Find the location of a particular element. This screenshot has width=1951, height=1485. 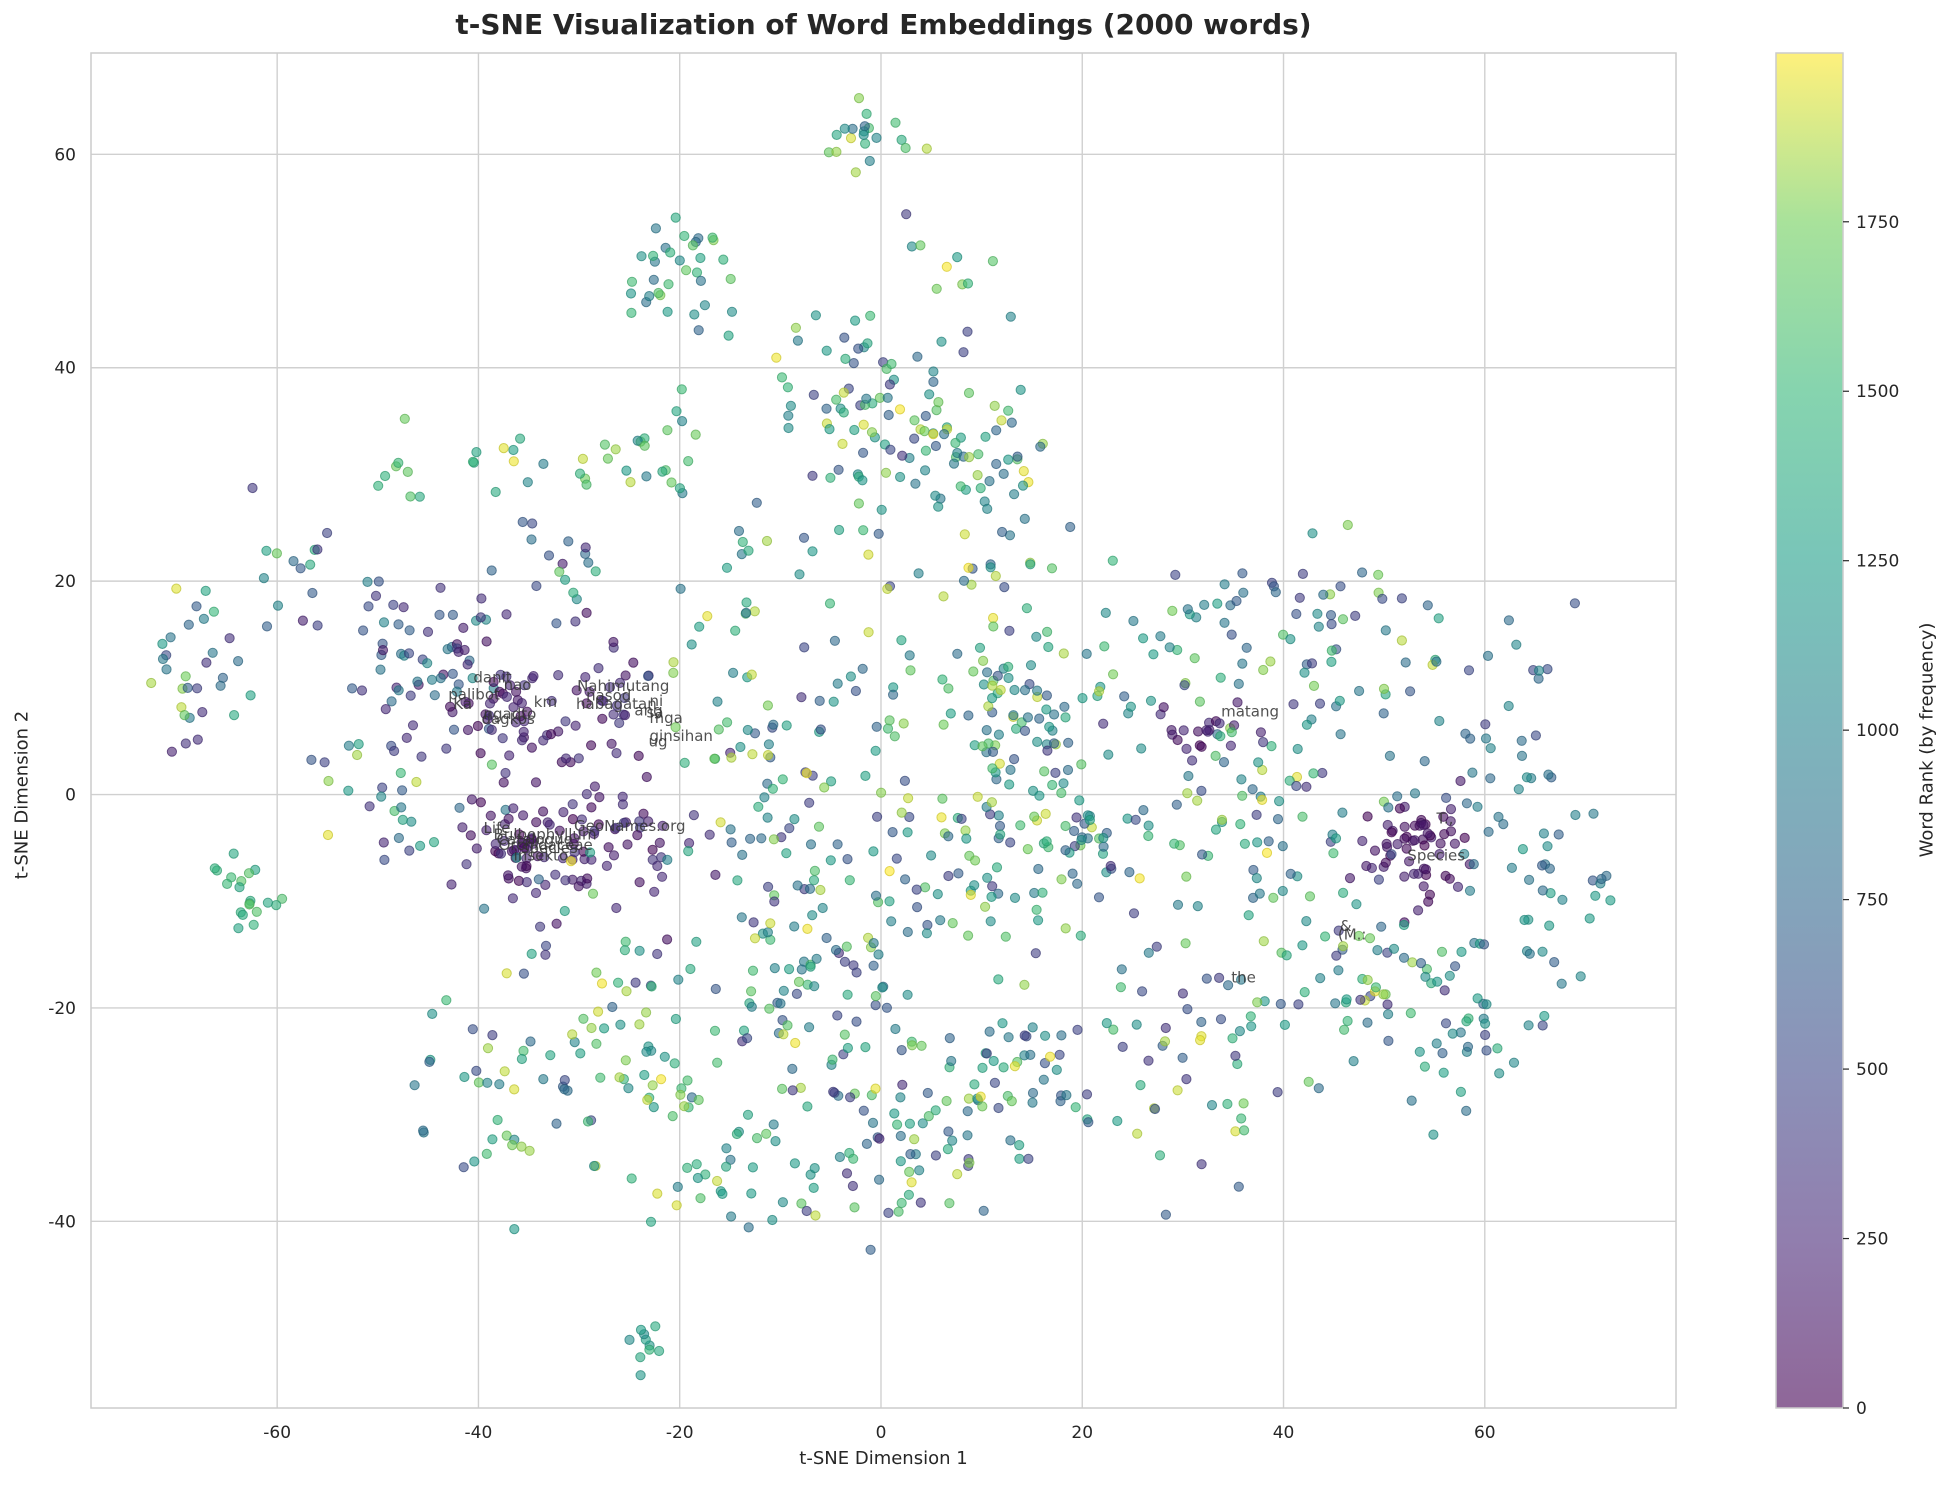

word-label: GeoNames.org is located at coordinates (629, 826).